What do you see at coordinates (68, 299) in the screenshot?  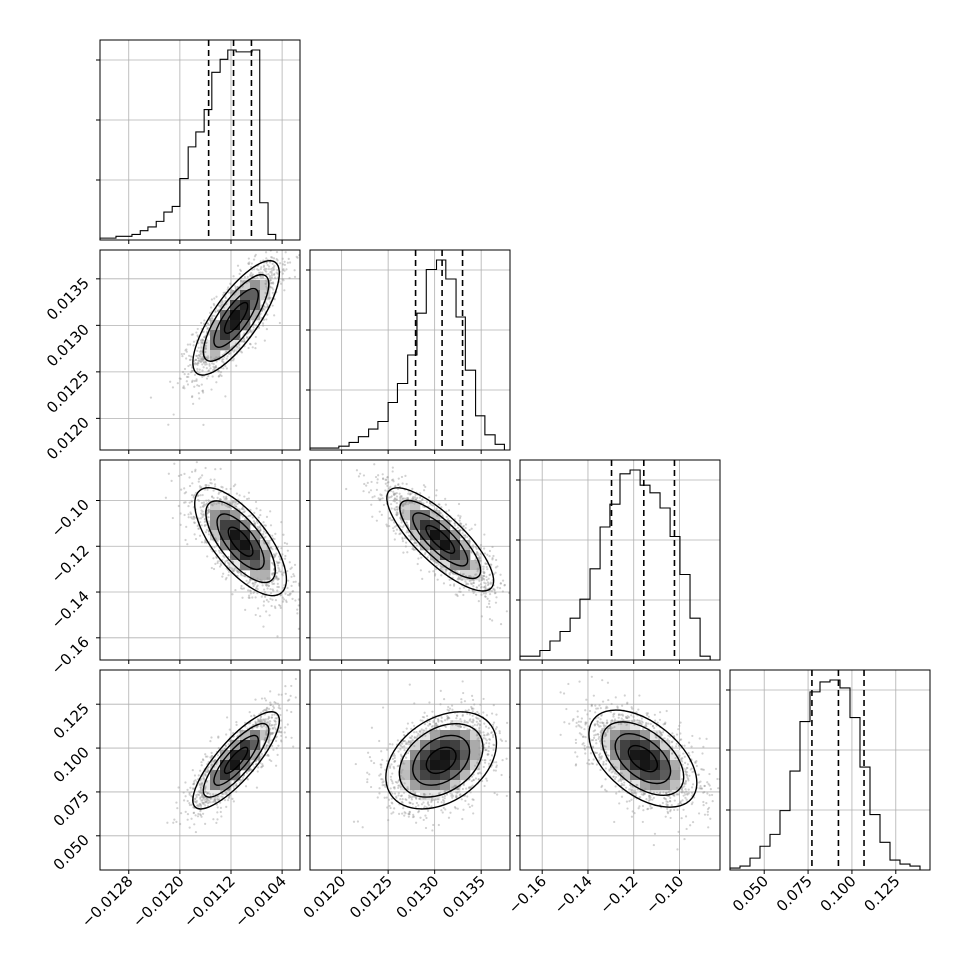 I see `y-tick-label: 0.0135` at bounding box center [68, 299].